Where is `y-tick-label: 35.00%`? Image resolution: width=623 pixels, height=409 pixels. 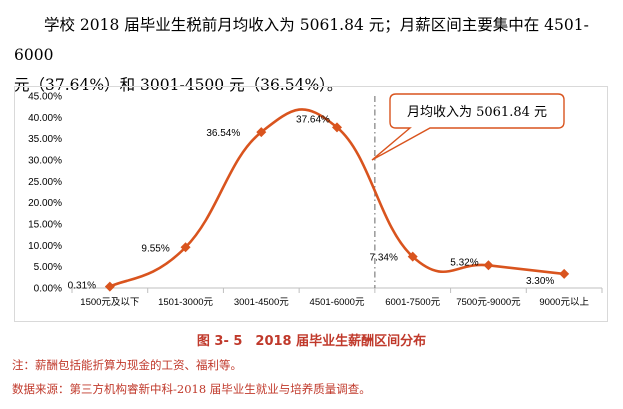
y-tick-label: 35.00% is located at coordinates (45, 139).